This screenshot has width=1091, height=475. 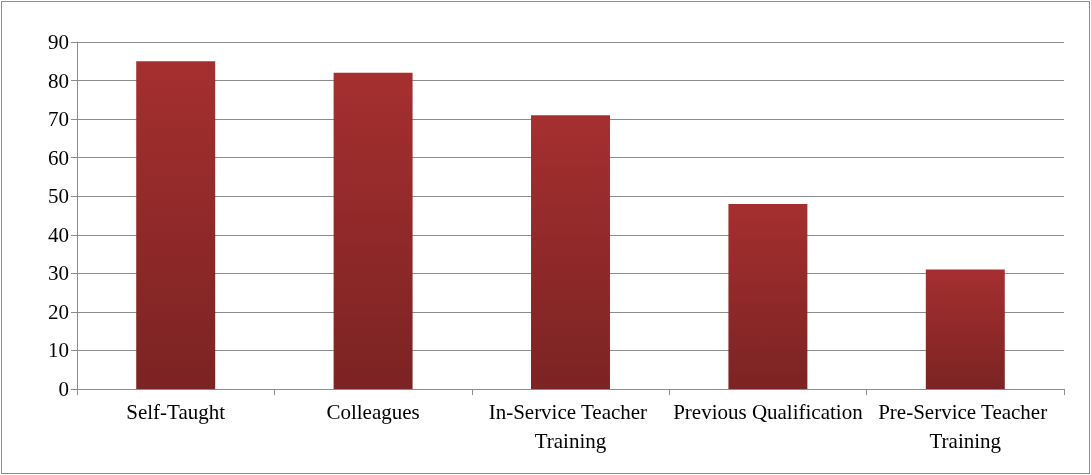 What do you see at coordinates (58, 80) in the screenshot?
I see `y-tick-label: 80` at bounding box center [58, 80].